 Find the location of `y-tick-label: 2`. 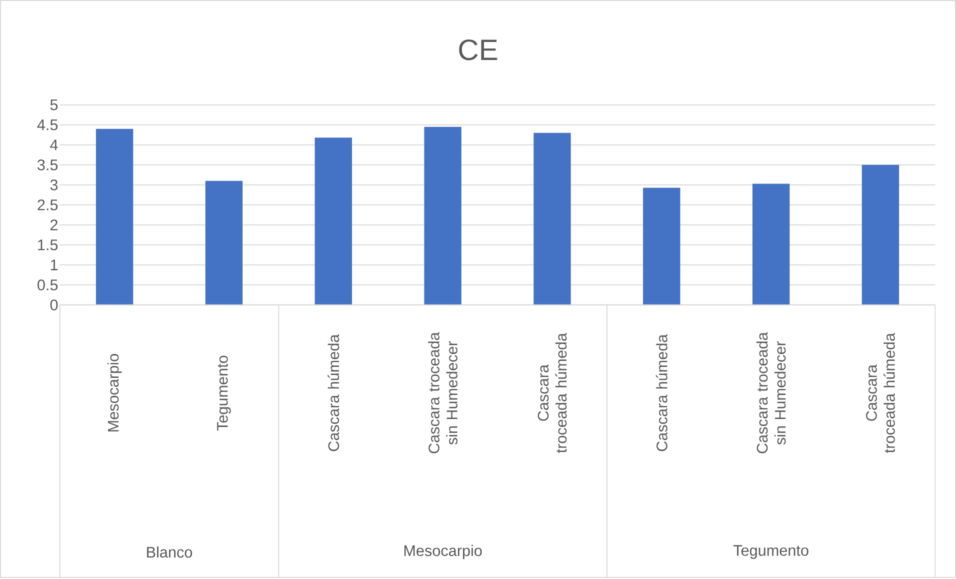

y-tick-label: 2 is located at coordinates (54, 225).